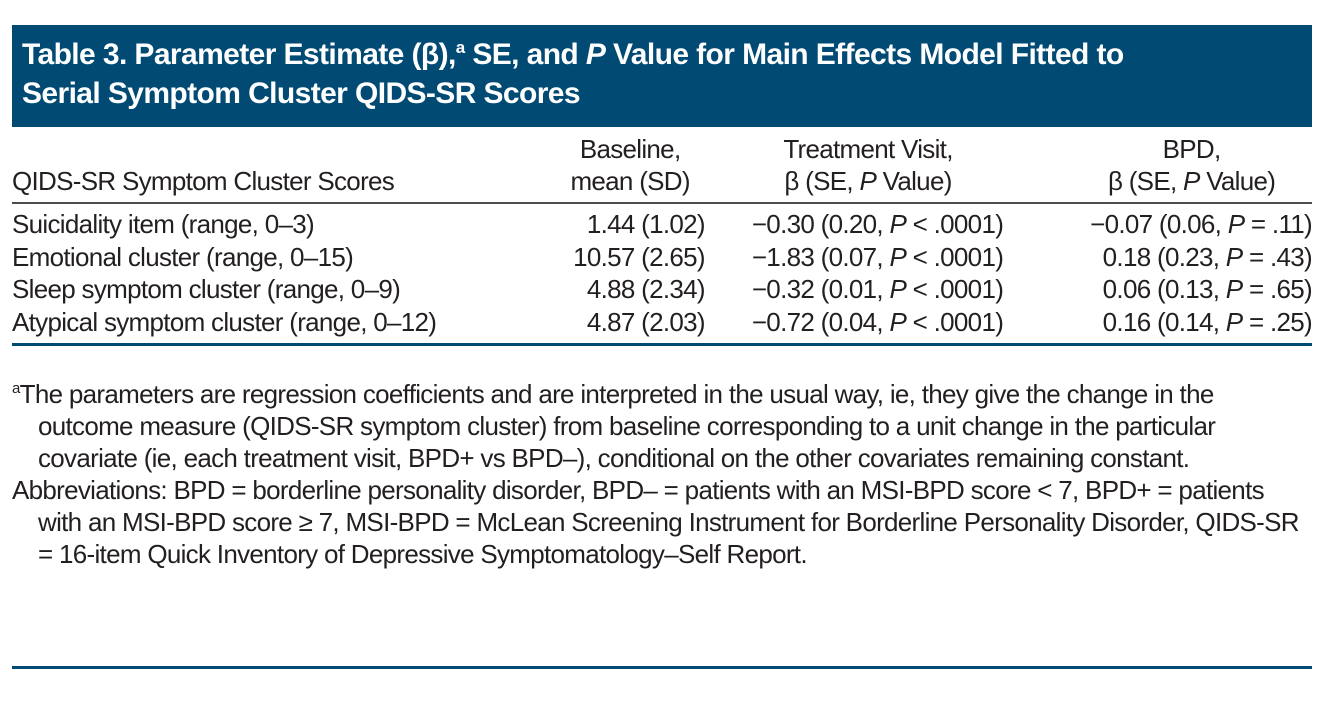 The width and height of the screenshot is (1336, 708). I want to click on header-line: Treatment Visit,, so click(868, 149).